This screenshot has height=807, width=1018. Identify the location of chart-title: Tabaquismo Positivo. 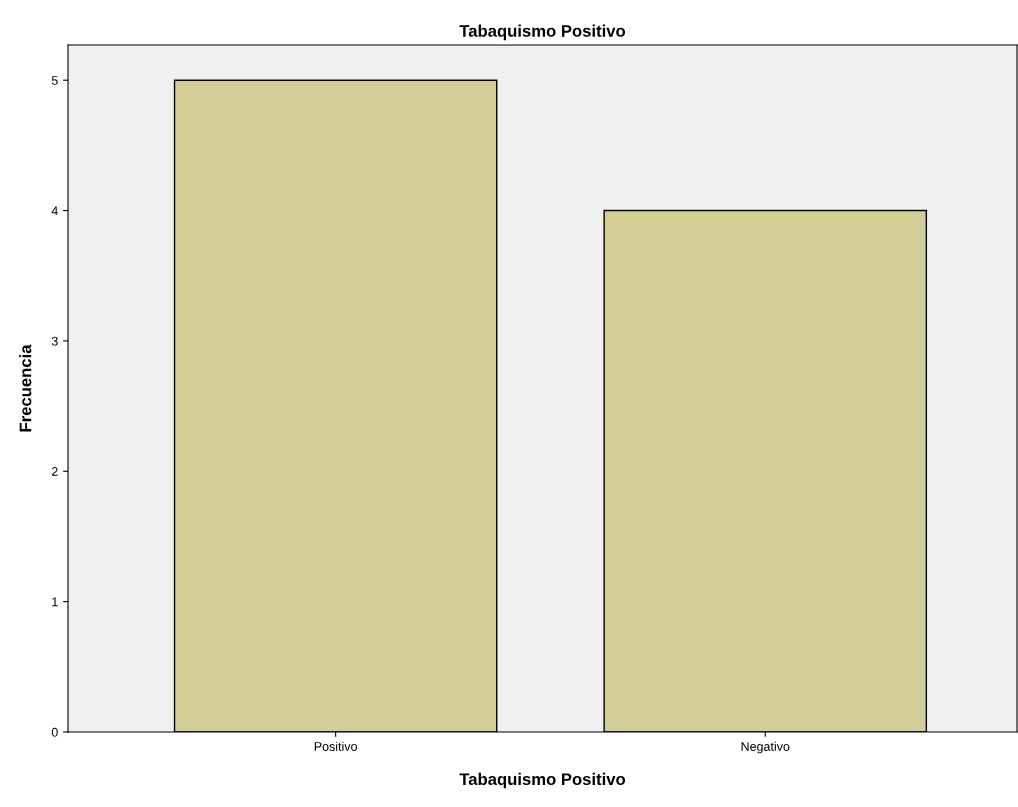
(542, 32).